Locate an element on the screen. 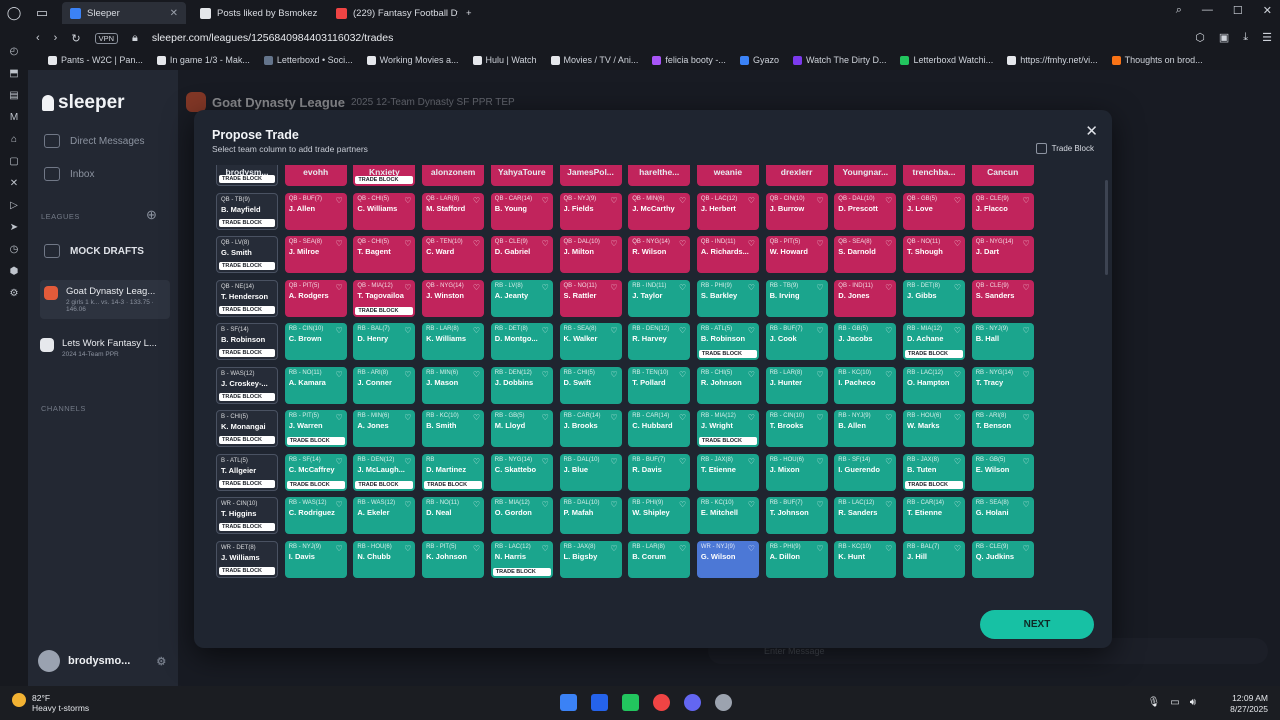 This screenshot has height=720, width=1280. player-card: RB - KC(10) I. Pacheco ♡ is located at coordinates (865, 385).